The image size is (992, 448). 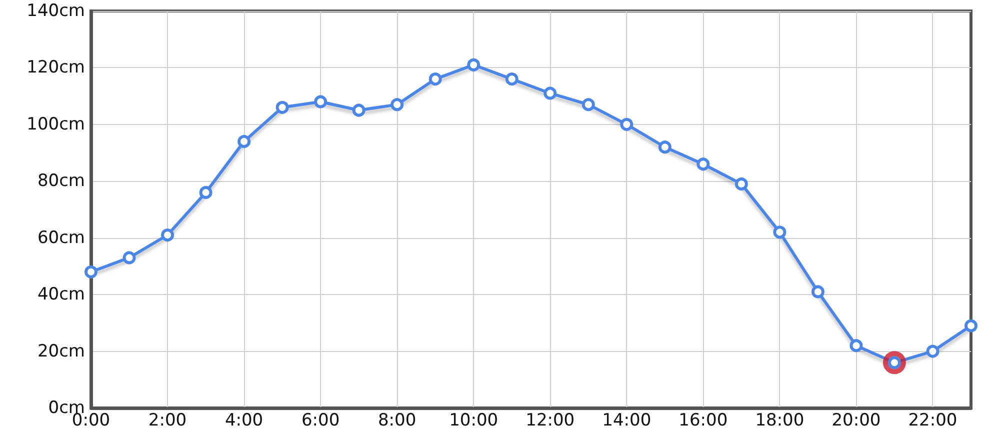 What do you see at coordinates (55, 68) in the screenshot?
I see `y-tick-label: 120cm` at bounding box center [55, 68].